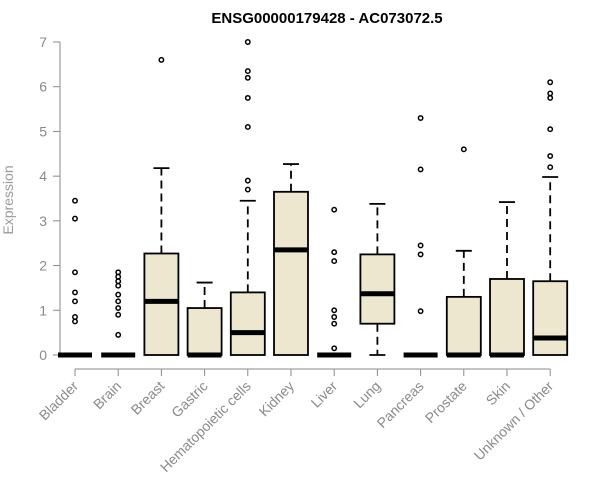 This screenshot has width=600, height=500. Describe the element at coordinates (43, 266) in the screenshot. I see `y-tick-label: 2` at that location.